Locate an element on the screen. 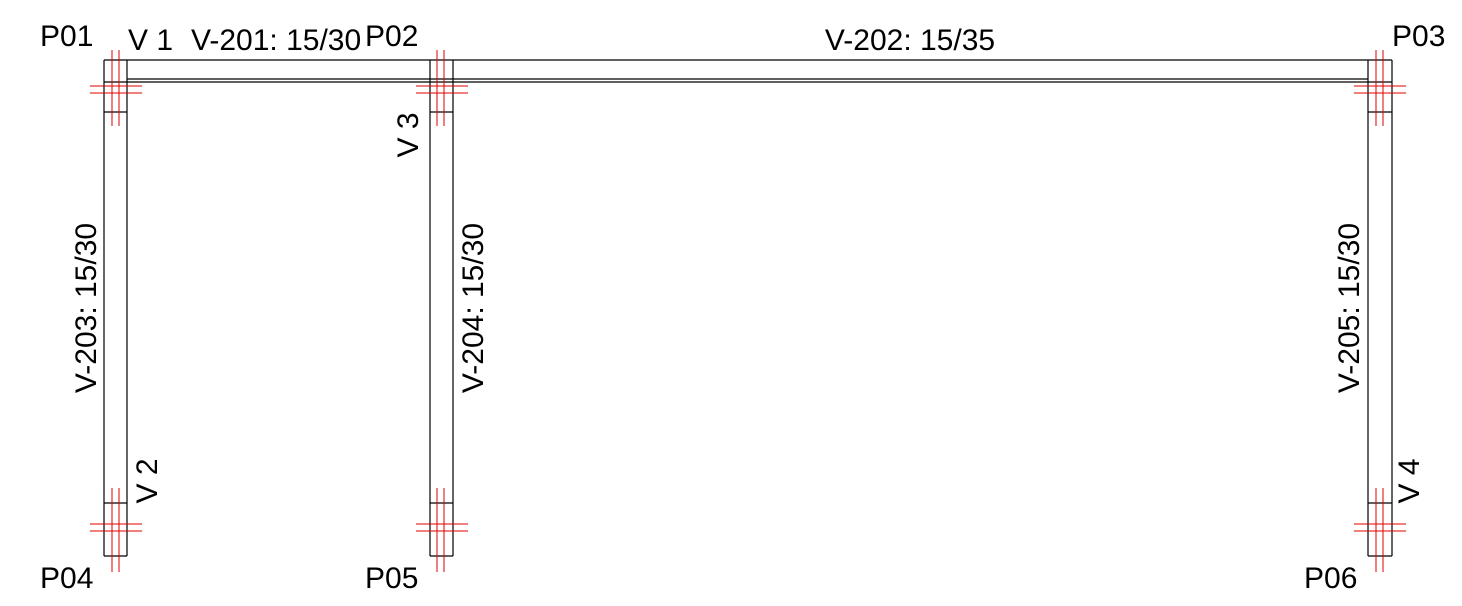  beam-label-v201: V-201: 15/30 is located at coordinates (276, 40).